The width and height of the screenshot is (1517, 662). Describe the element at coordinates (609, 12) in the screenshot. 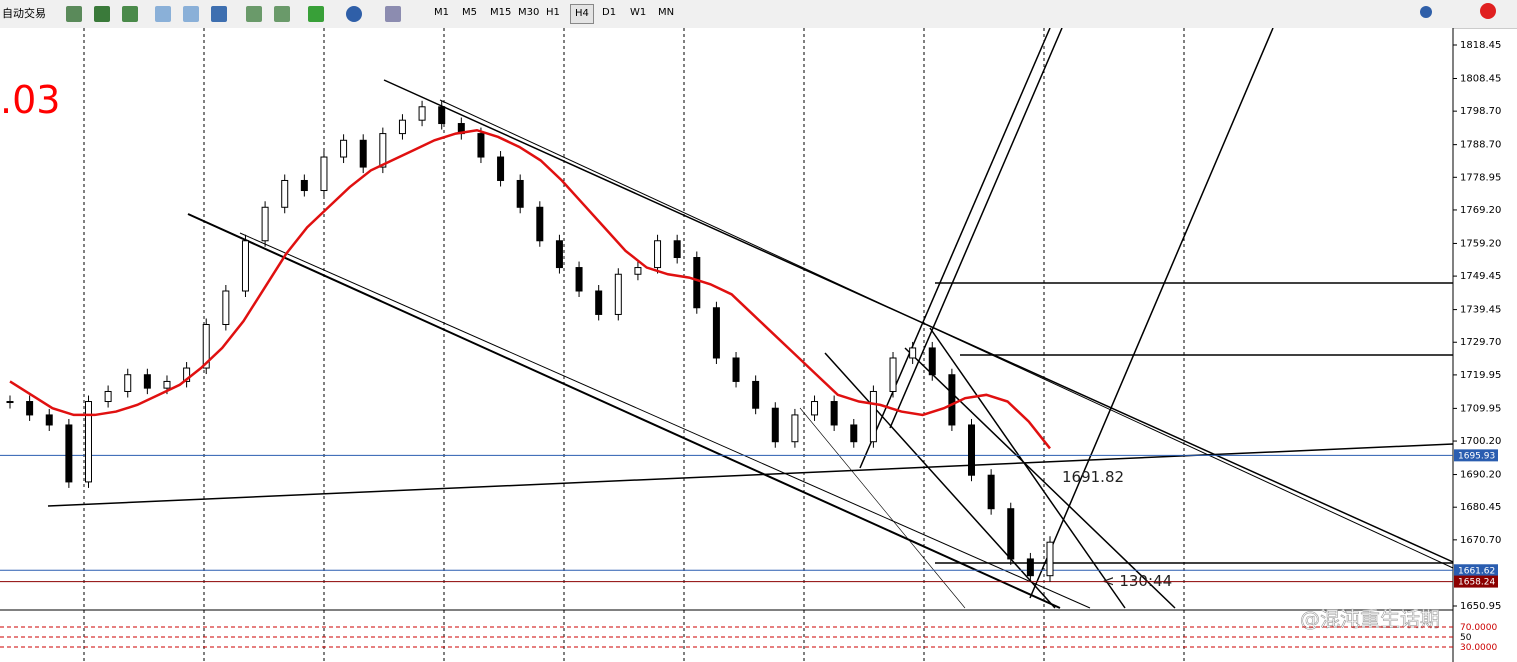

I see `timeframe-button: D1` at that location.